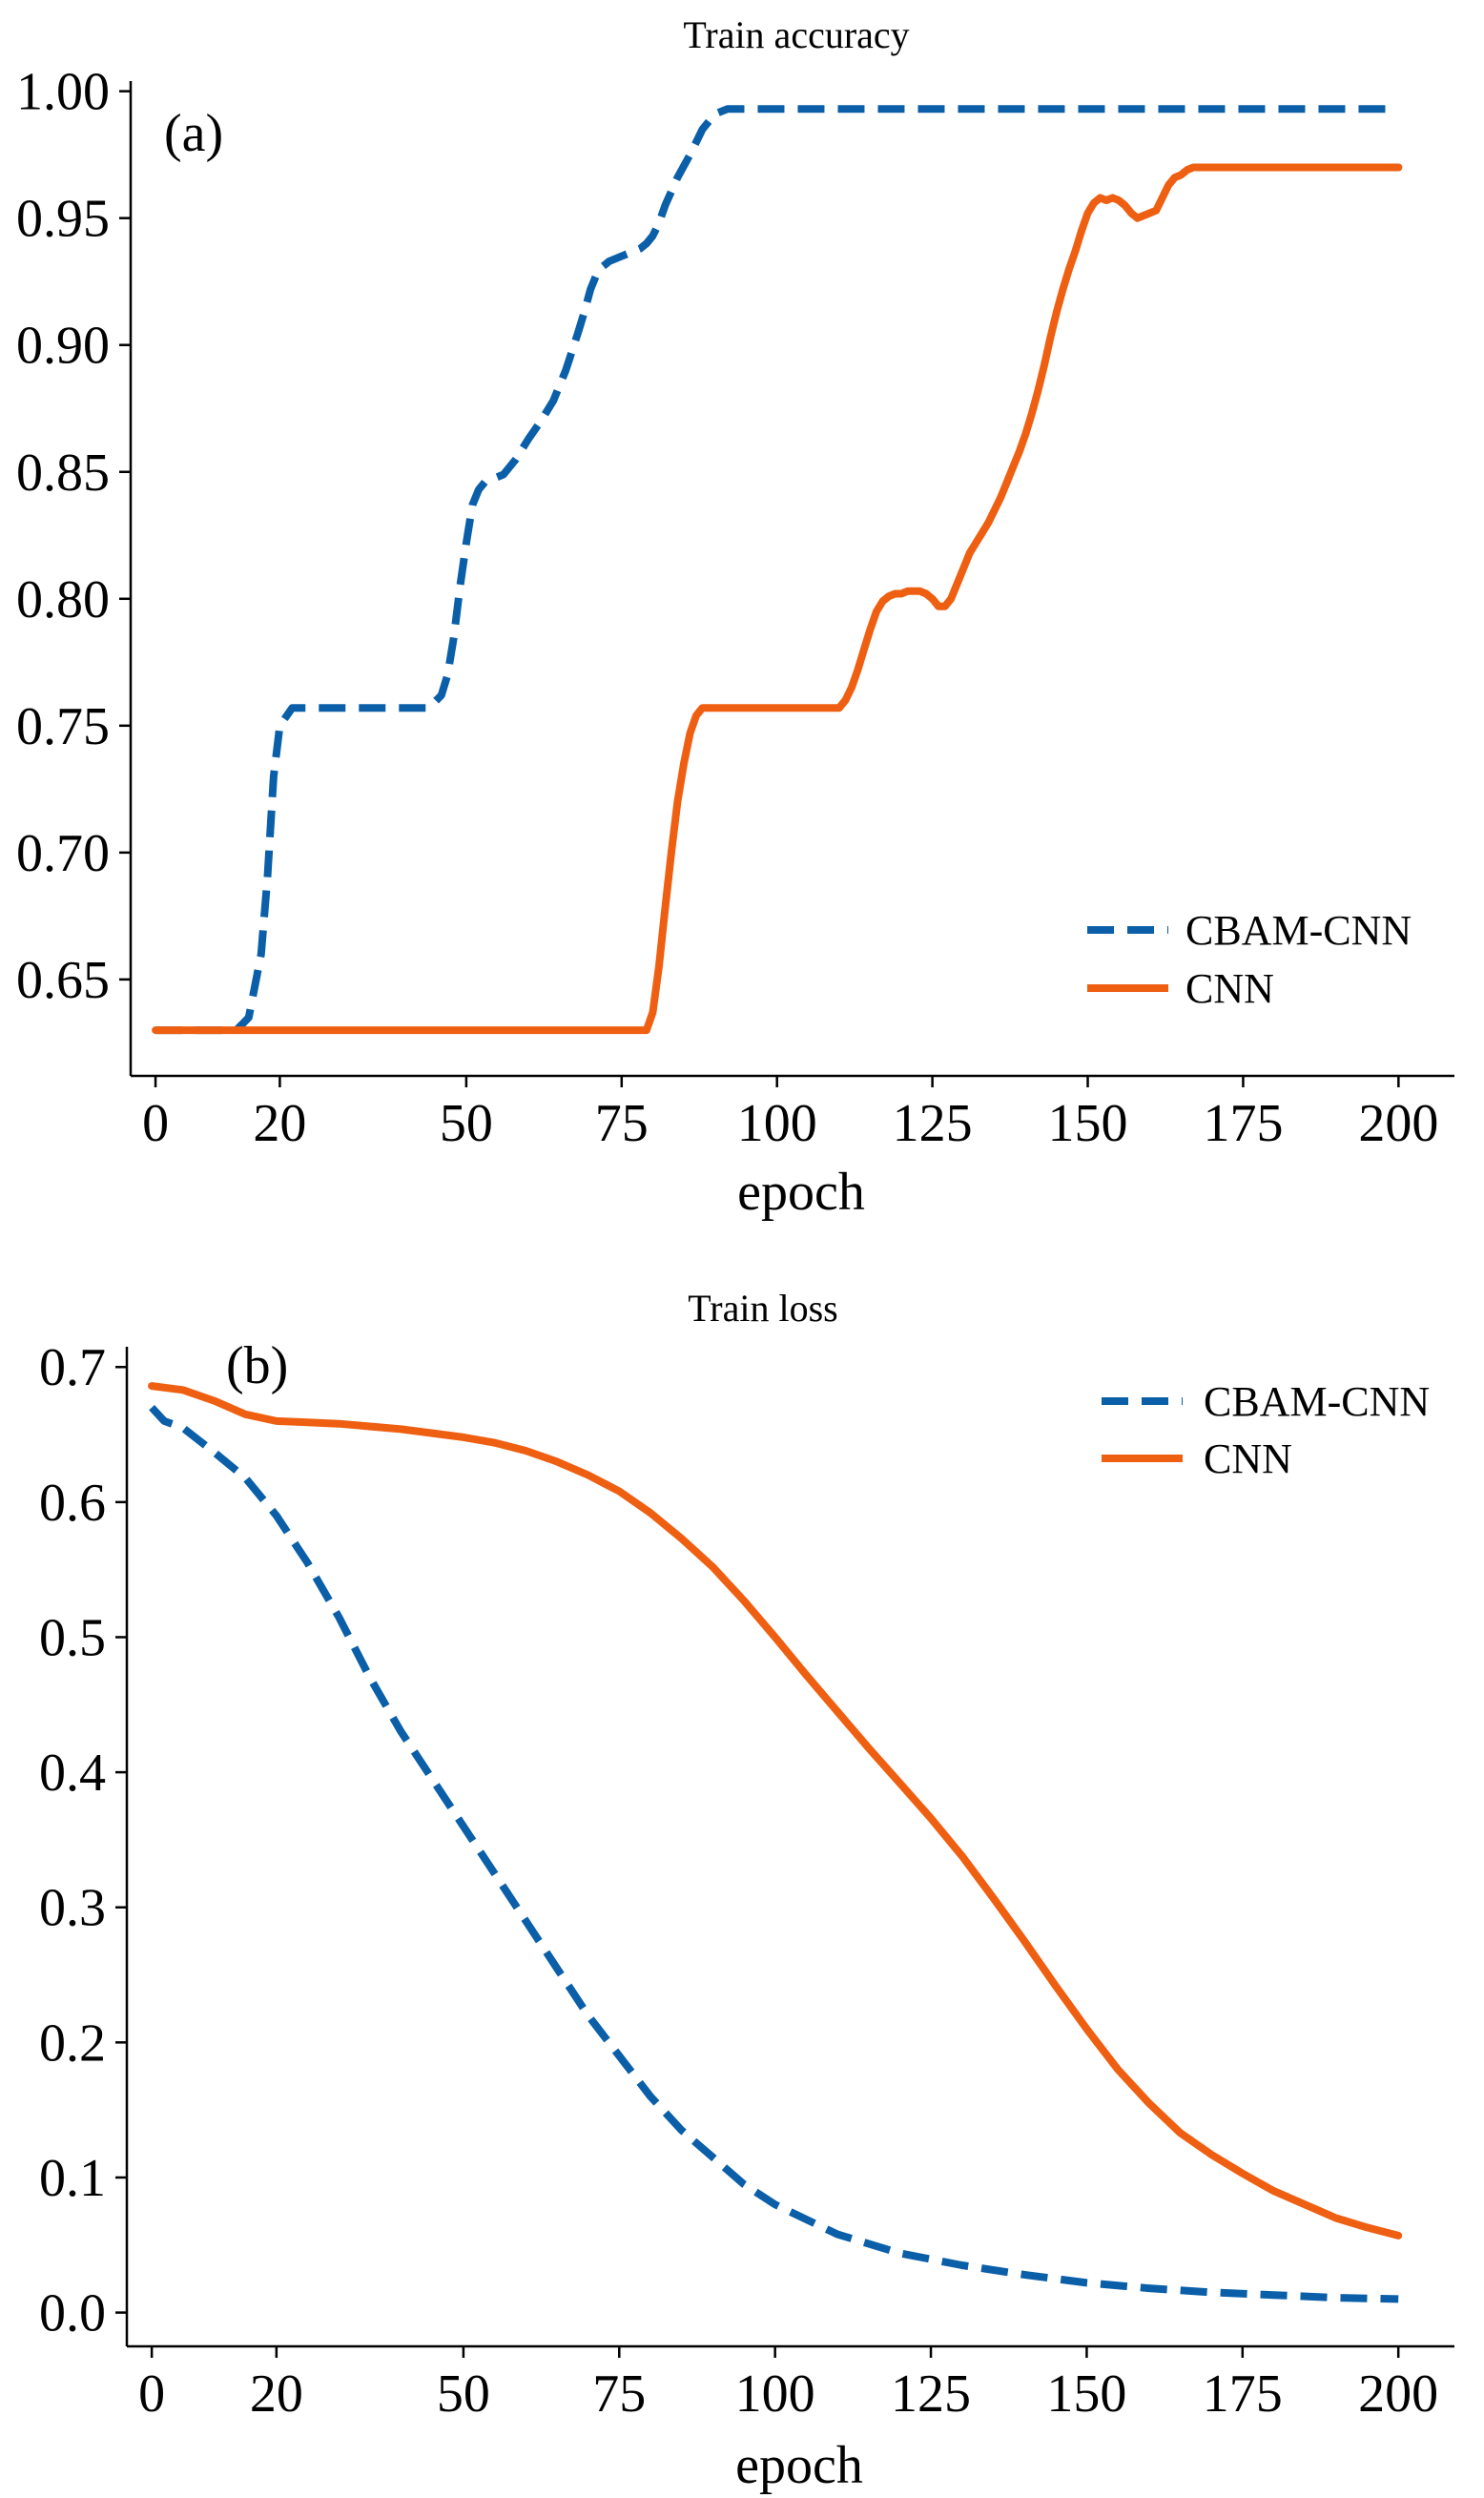 This screenshot has height=2498, width=1484. I want to click on y-tick-label: 0.7, so click(72, 1367).